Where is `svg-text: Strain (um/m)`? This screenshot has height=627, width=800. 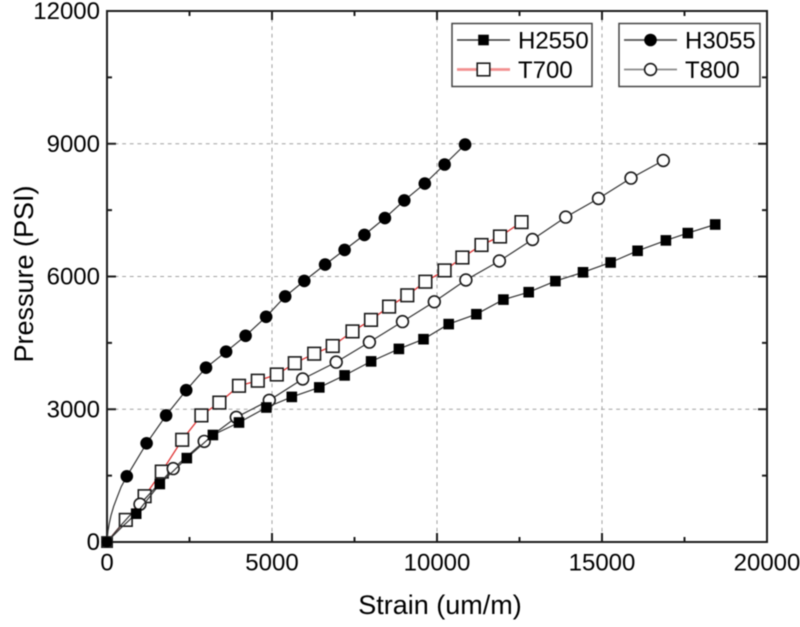
svg-text: Strain (um/m) is located at coordinates (440, 605).